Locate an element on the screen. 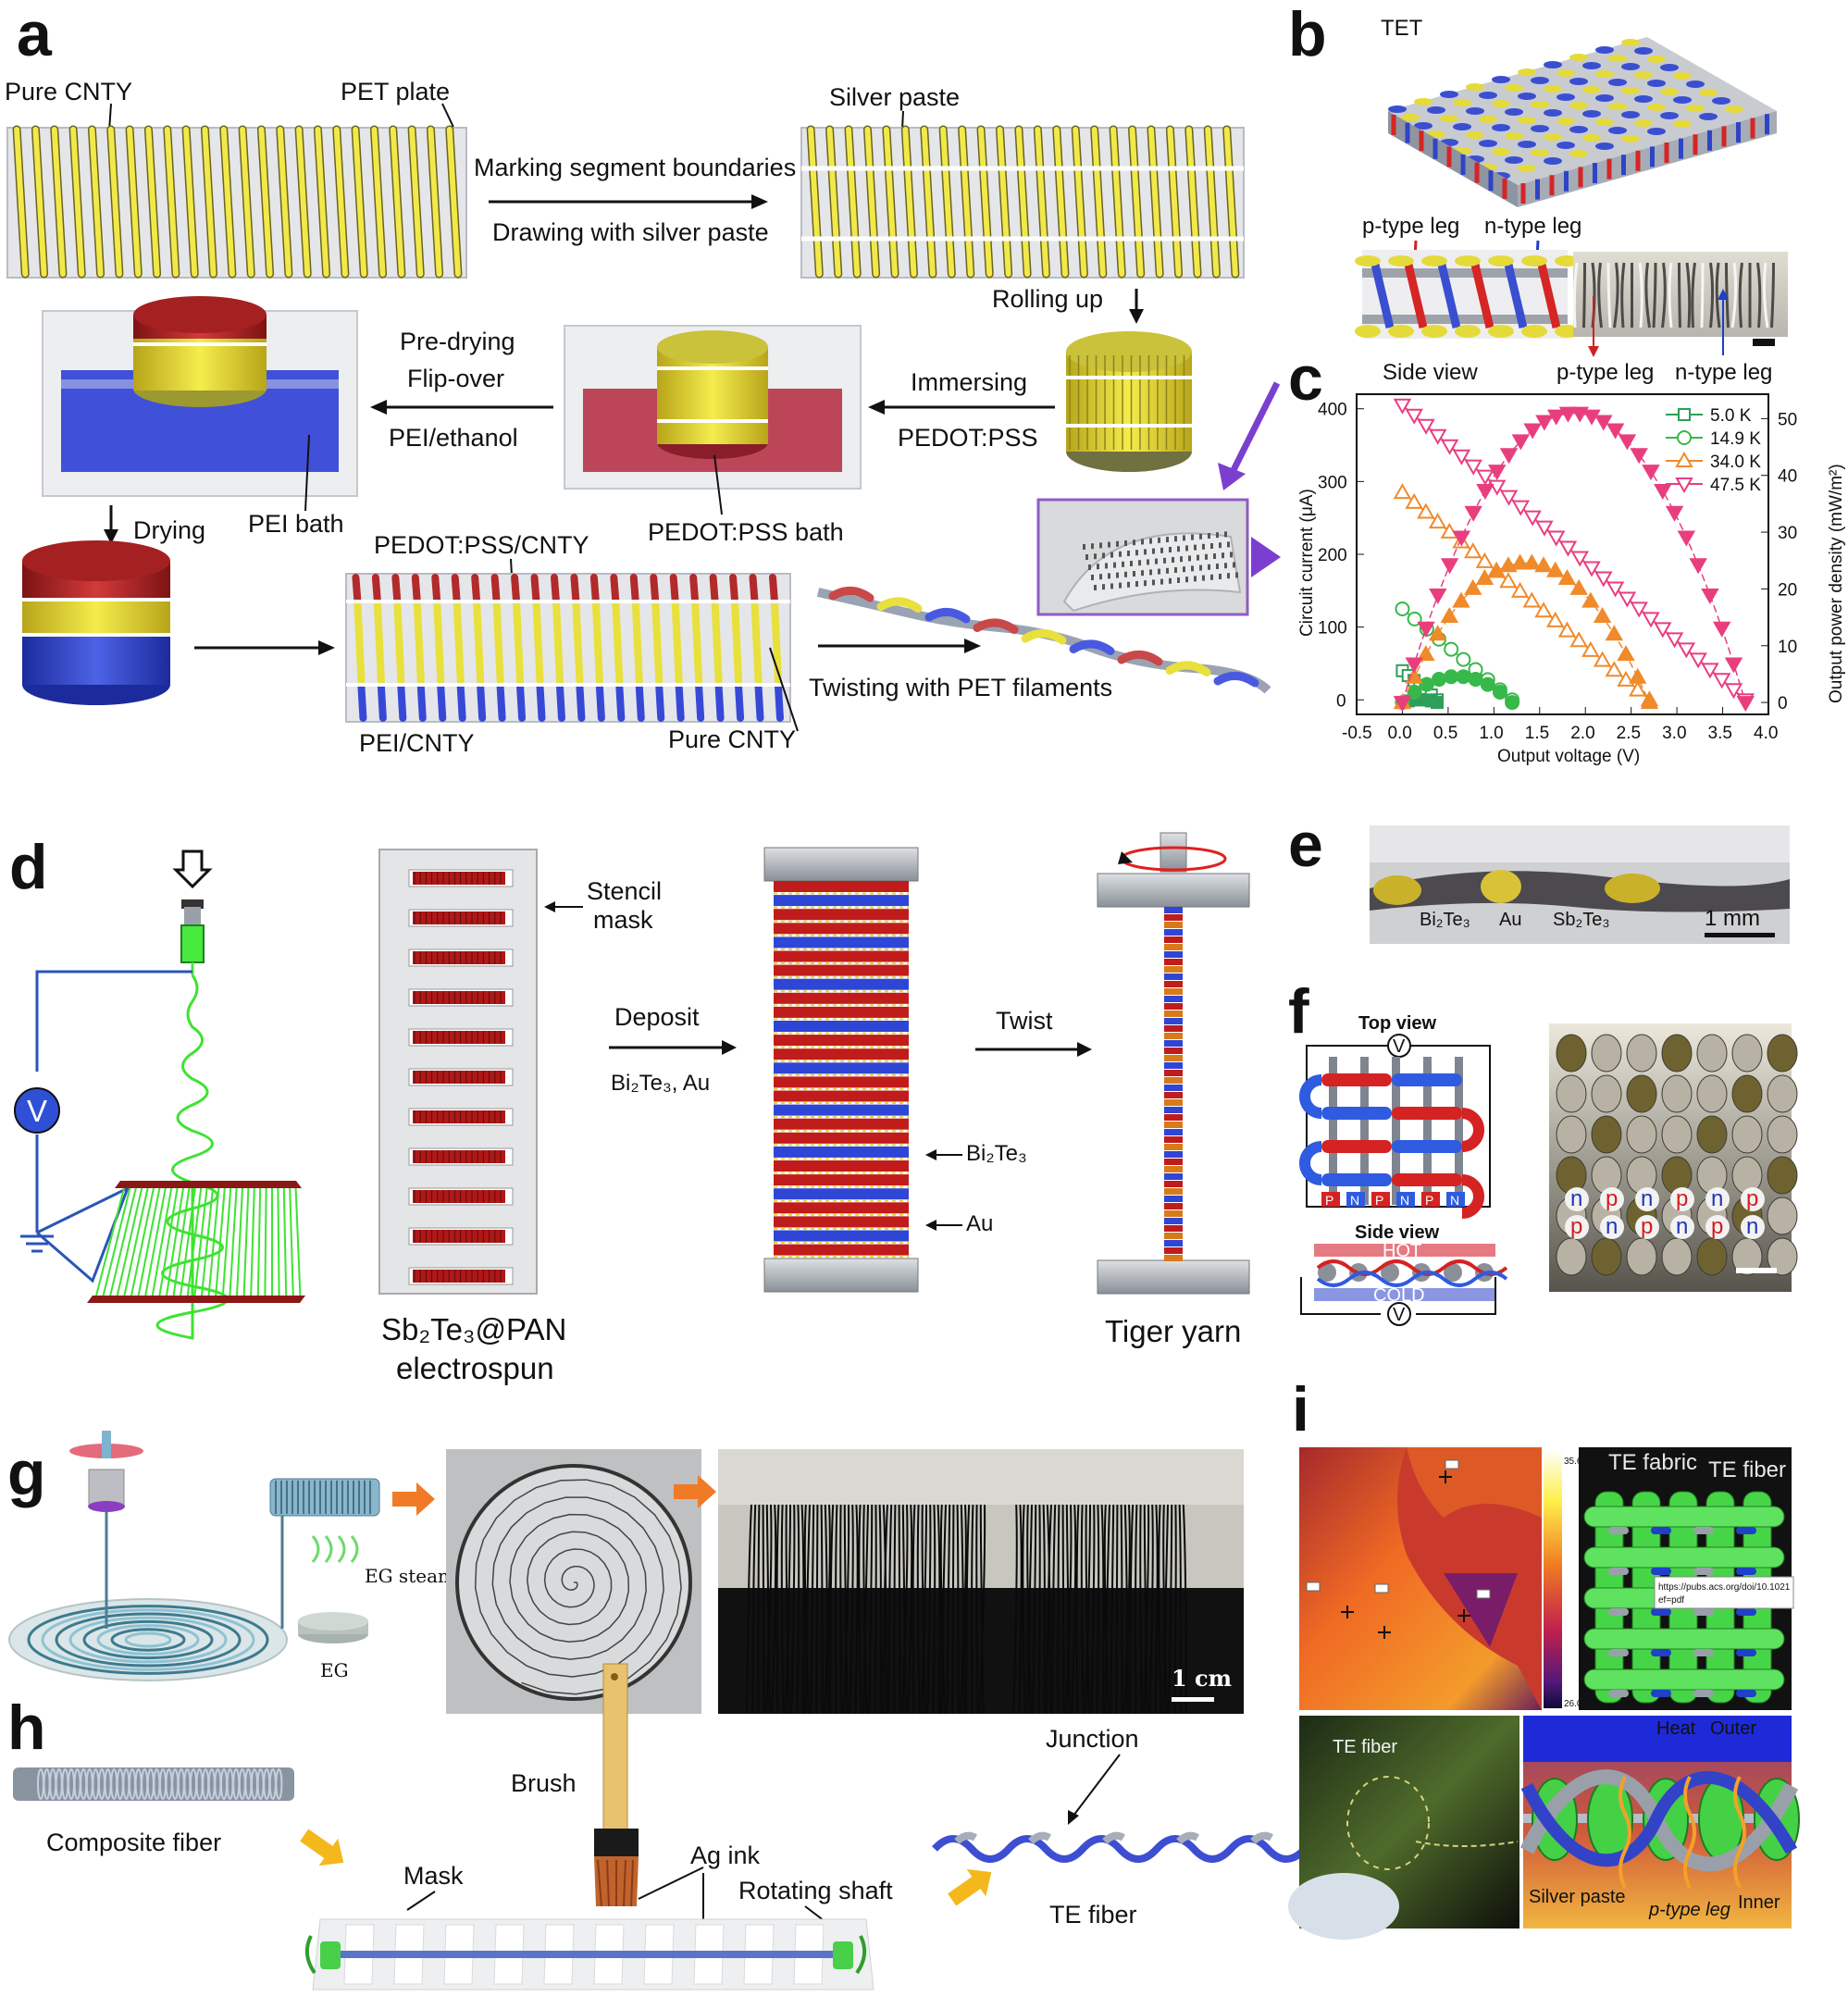 This screenshot has width=1848, height=2009. brush is located at coordinates (616, 1785).